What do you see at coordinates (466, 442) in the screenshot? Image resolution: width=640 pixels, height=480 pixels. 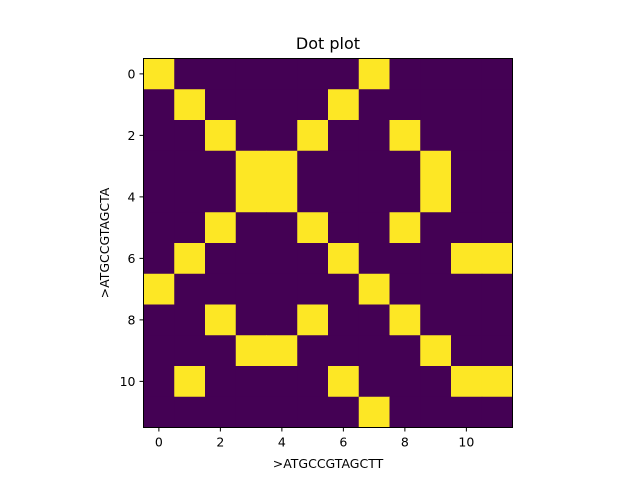 I see `x-tick-label: 10` at bounding box center [466, 442].